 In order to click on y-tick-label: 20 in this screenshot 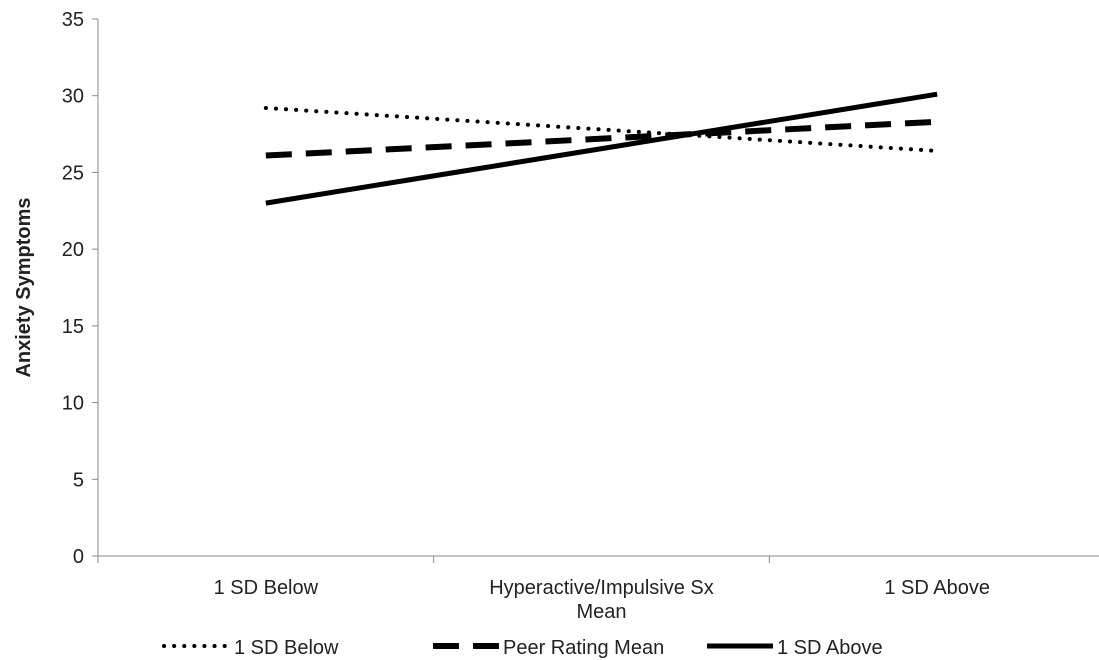, I will do `click(73, 250)`.